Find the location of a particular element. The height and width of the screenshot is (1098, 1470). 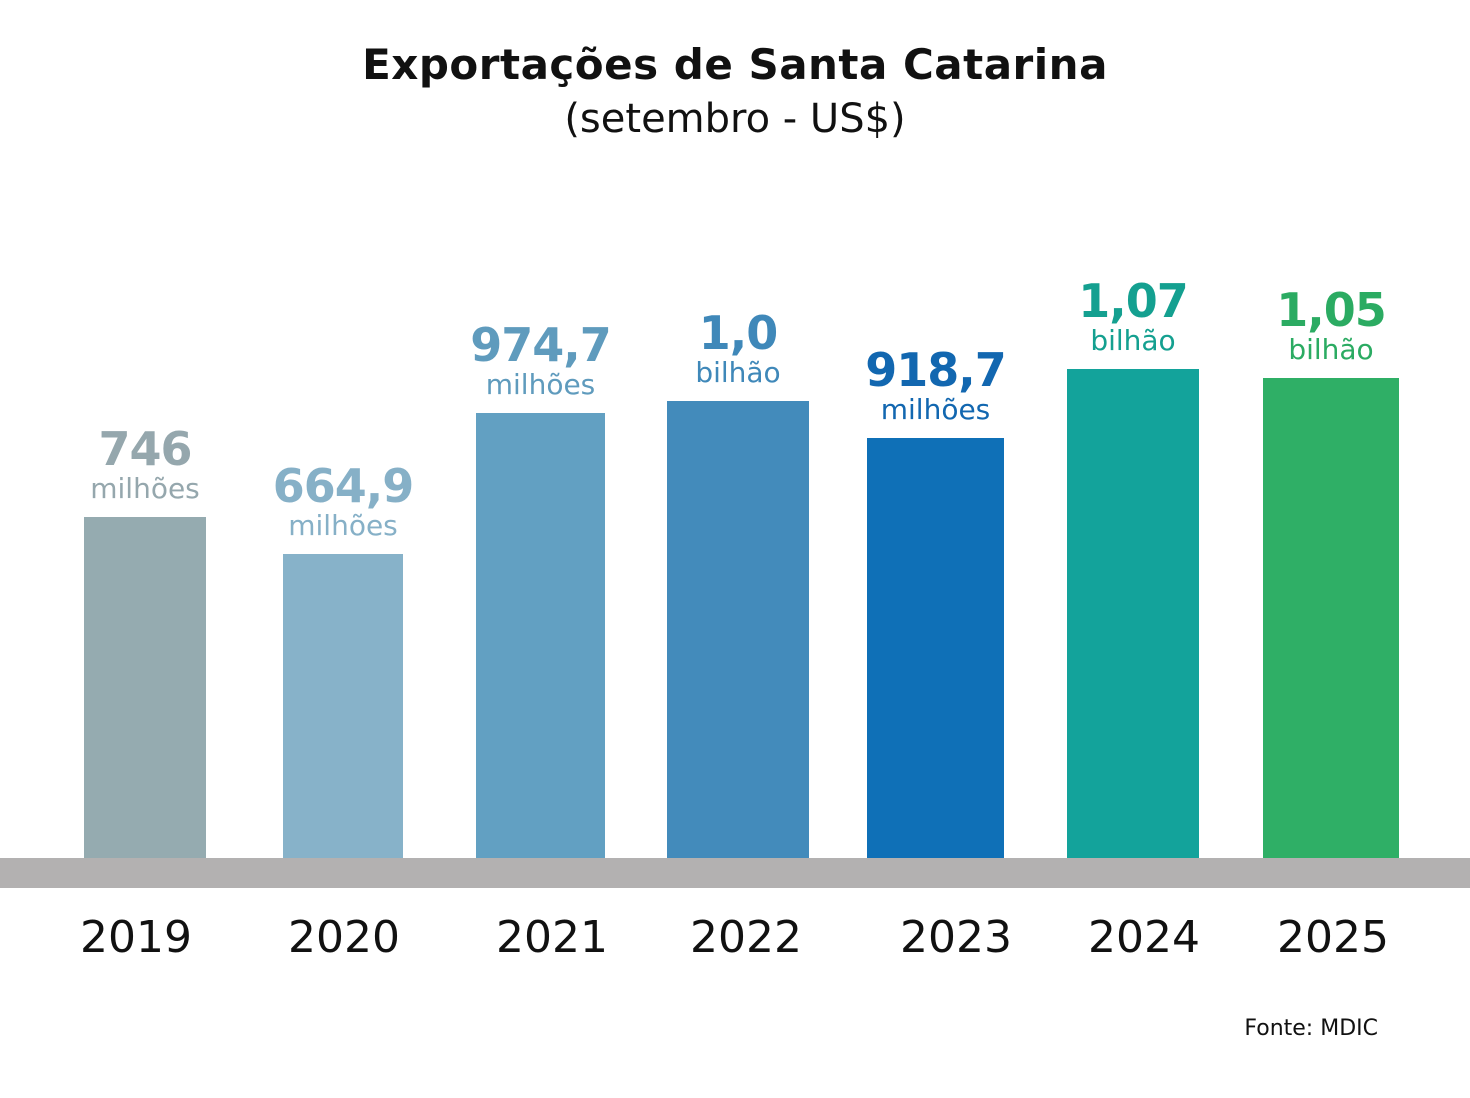

data-label-value: 1,05 is located at coordinates (1331, 310).